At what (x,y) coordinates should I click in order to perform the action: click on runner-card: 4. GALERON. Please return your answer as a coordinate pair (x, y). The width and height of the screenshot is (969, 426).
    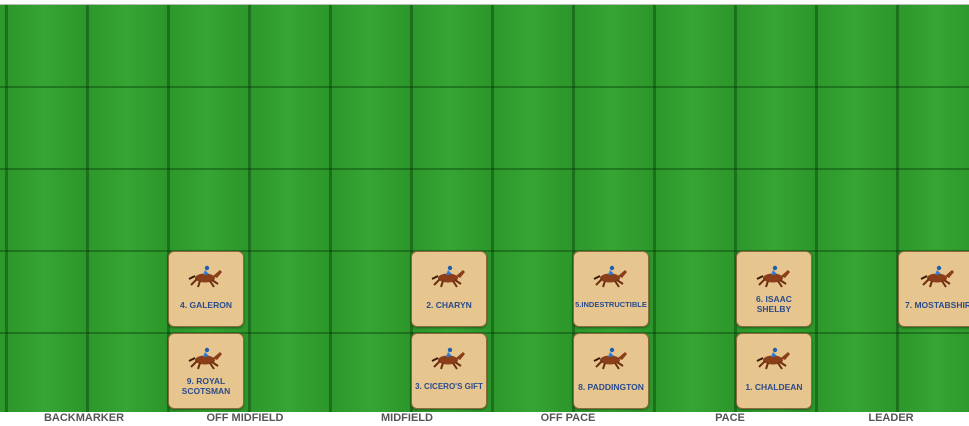
    Looking at the image, I should click on (206, 289).